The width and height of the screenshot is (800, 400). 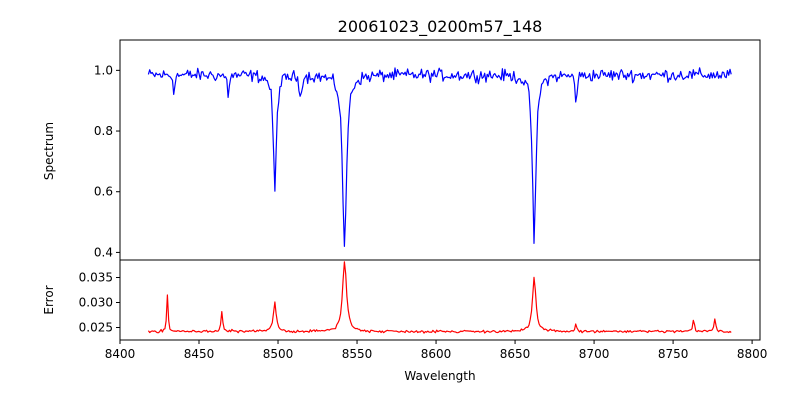 I want to click on spectrum-y-tick-label: 0.6, so click(x=103, y=192).